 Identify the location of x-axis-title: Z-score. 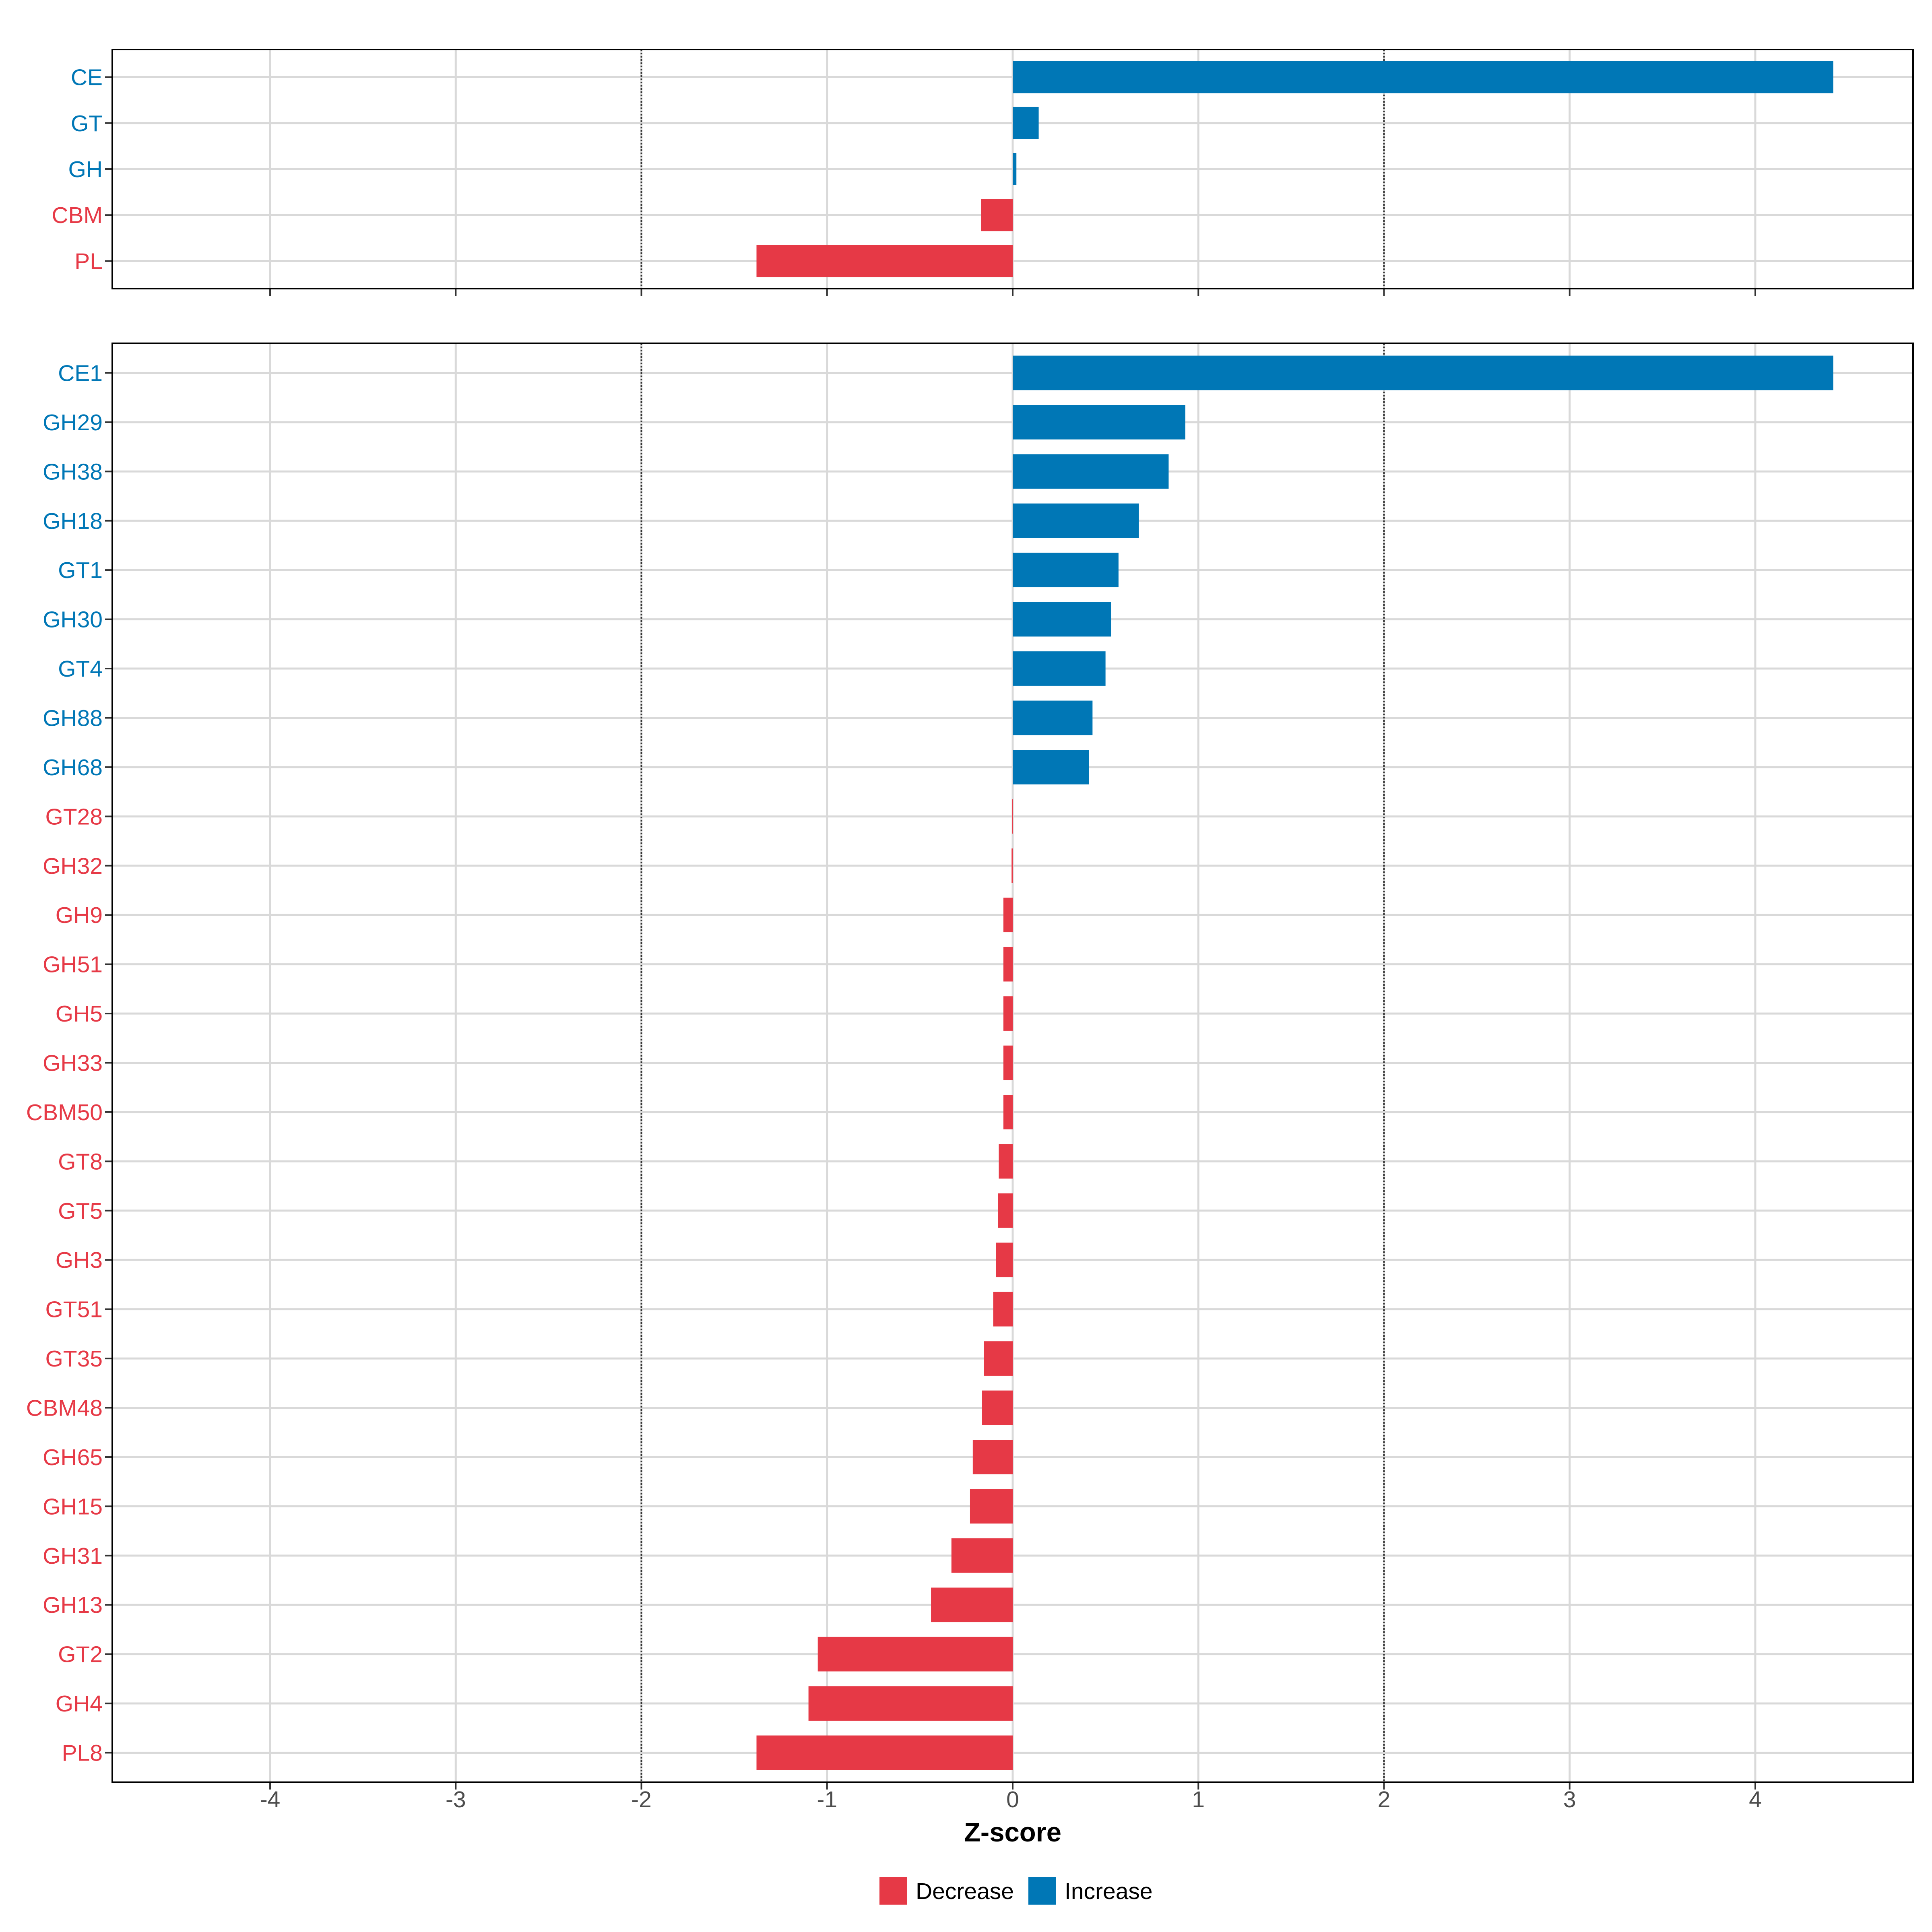
(1012, 1832).